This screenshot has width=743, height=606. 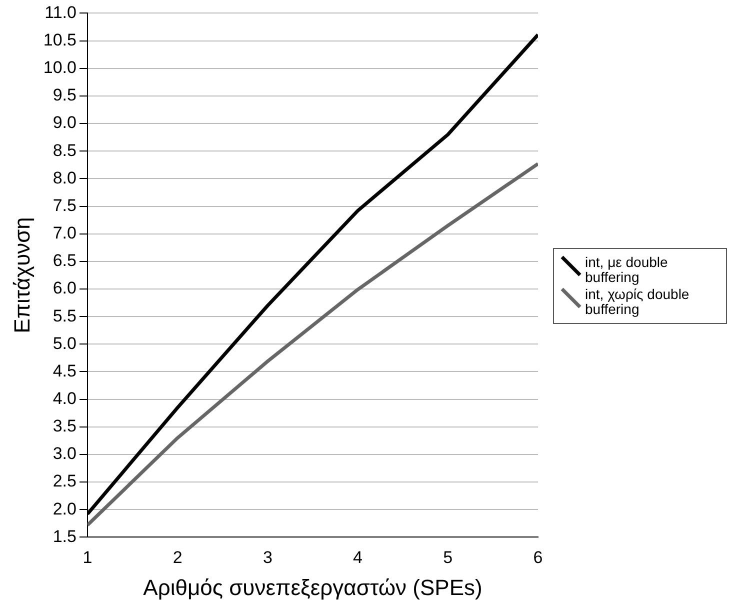 I want to click on x-tick-label: 2, so click(x=177, y=558).